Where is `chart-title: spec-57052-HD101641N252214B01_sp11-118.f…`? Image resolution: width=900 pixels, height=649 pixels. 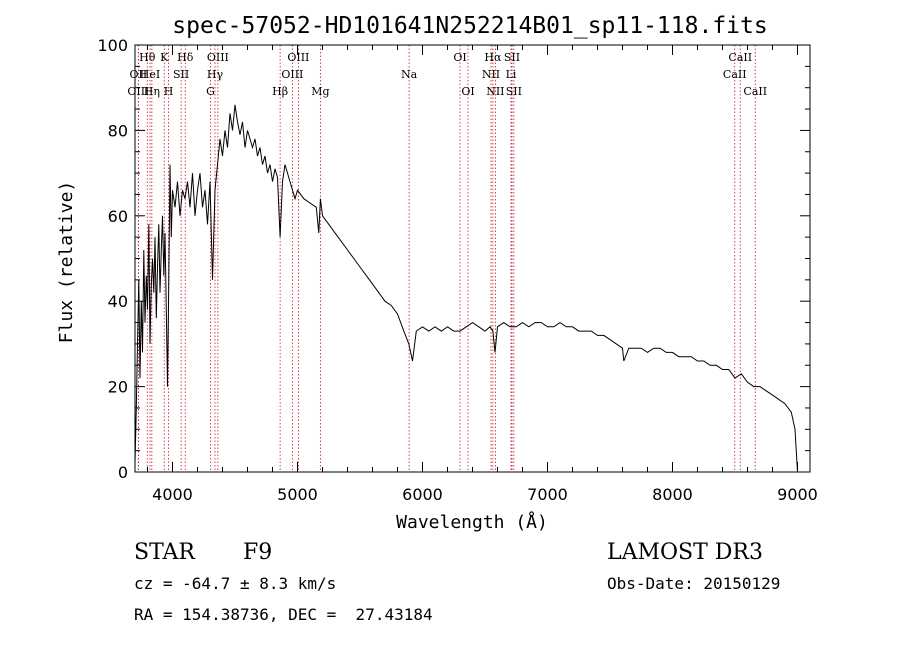
chart-title: spec-57052-HD101641N252214B01_sp11-118.f… is located at coordinates (469, 26).